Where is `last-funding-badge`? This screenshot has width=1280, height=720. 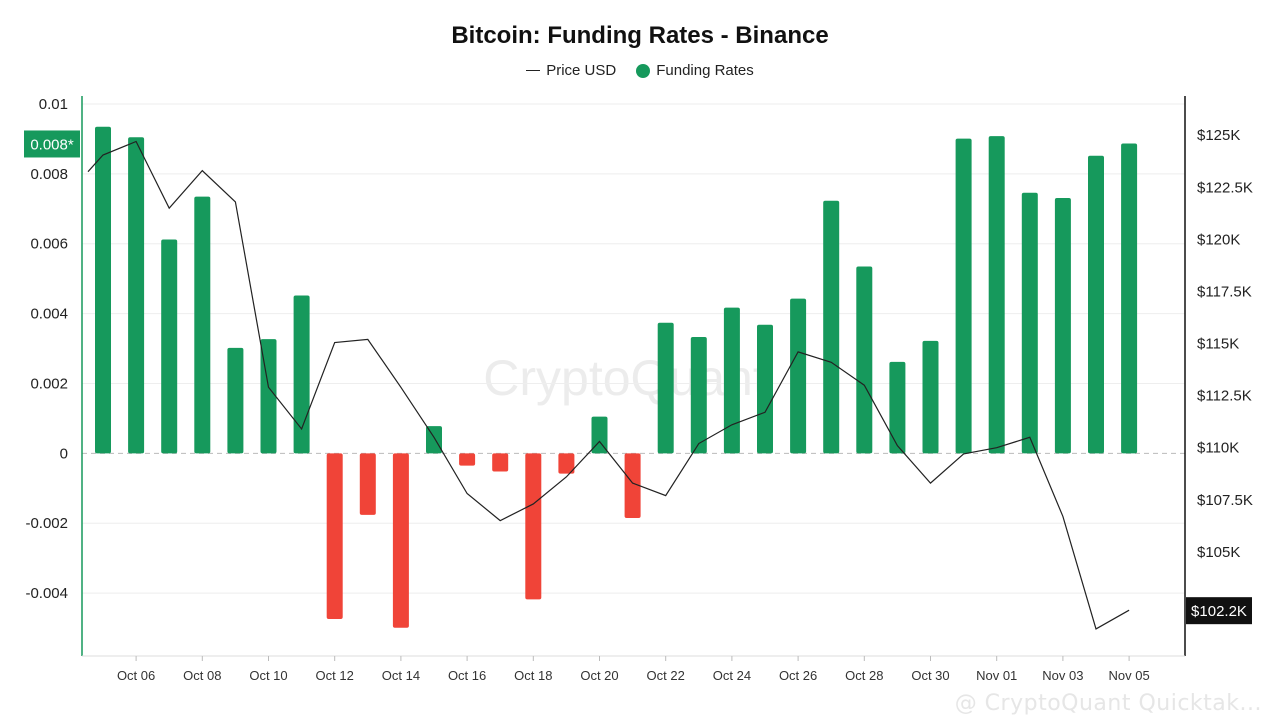 last-funding-badge is located at coordinates (52, 144).